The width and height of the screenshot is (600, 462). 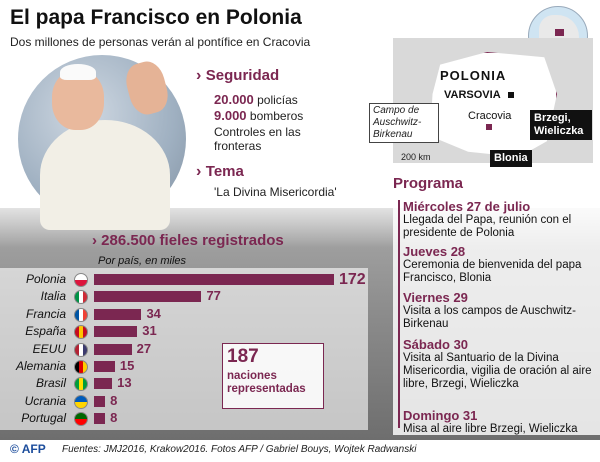 I want to click on program-timeline, so click(x=399, y=314).